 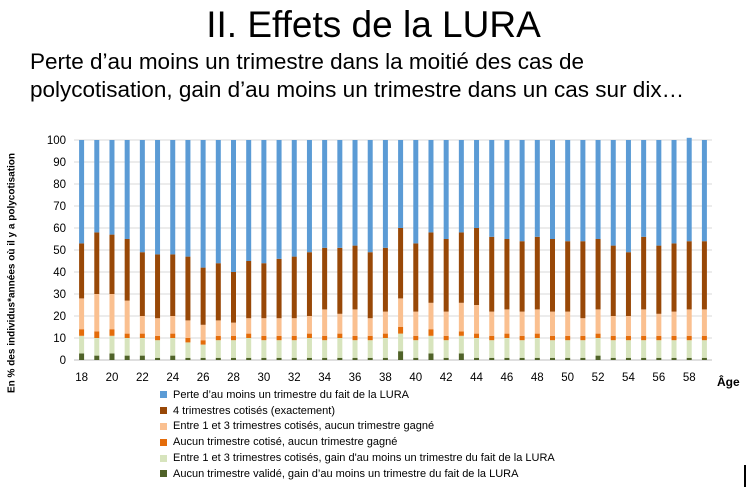 I want to click on x-tick-label: 28, so click(x=233, y=378).